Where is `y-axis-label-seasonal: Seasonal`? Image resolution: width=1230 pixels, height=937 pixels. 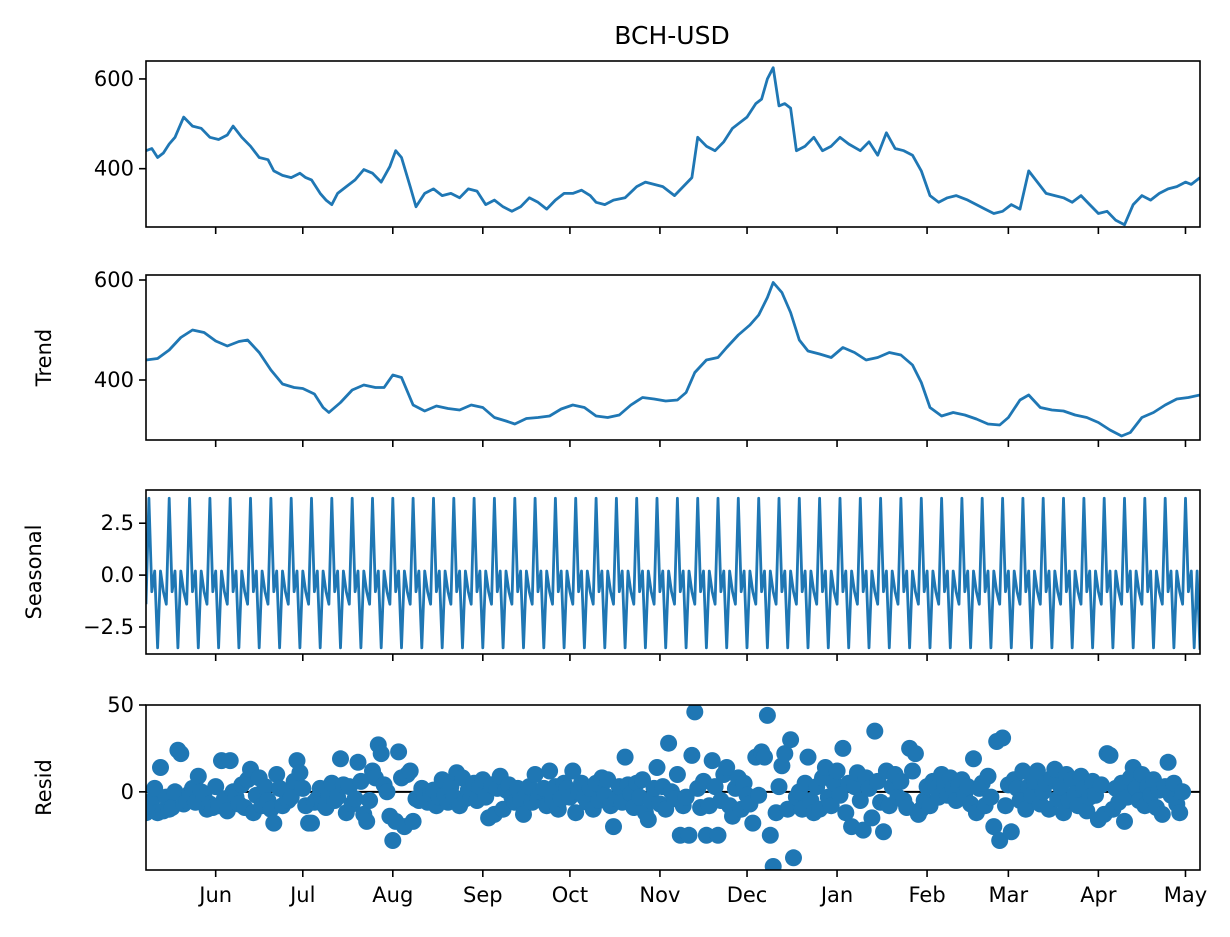
y-axis-label-seasonal: Seasonal is located at coordinates (34, 572).